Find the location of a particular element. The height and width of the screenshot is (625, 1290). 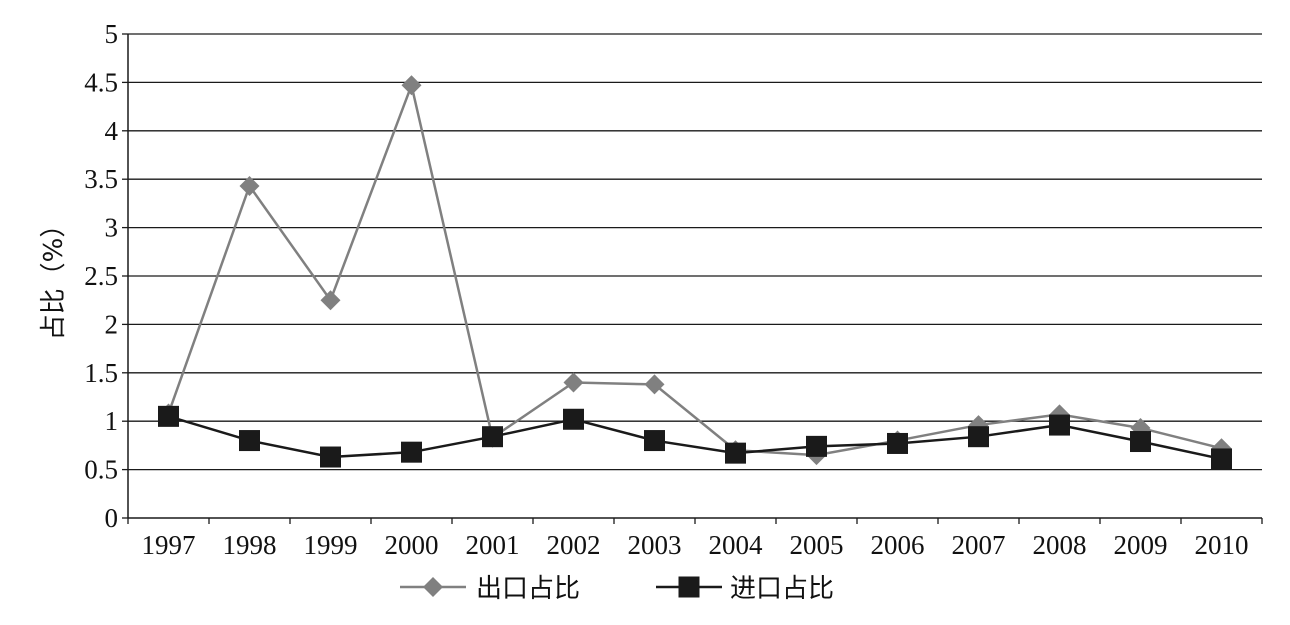

x-tick-label: 2009 is located at coordinates (1141, 545).